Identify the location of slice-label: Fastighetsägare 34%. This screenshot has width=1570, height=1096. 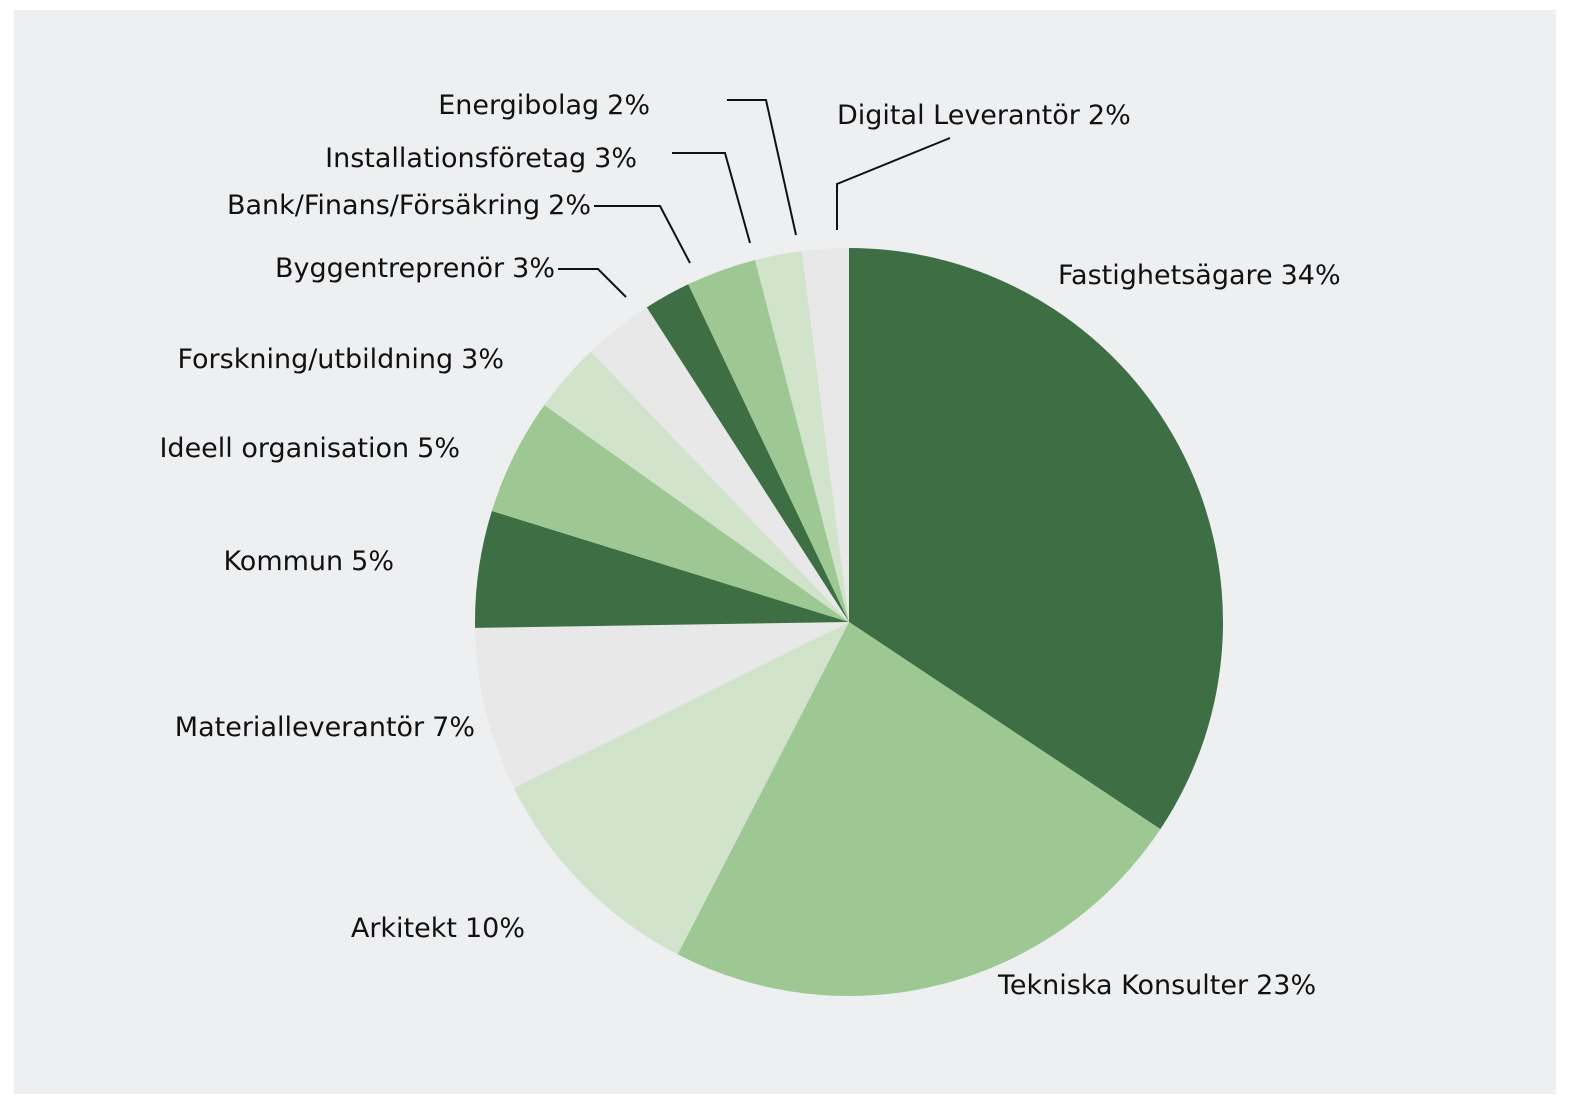
(1199, 275).